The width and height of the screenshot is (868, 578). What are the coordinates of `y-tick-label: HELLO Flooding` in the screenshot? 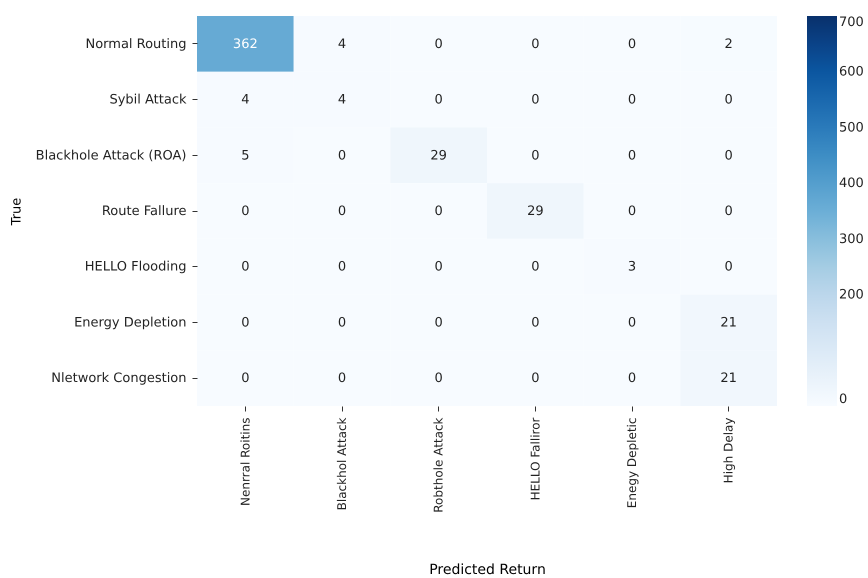 It's located at (135, 267).